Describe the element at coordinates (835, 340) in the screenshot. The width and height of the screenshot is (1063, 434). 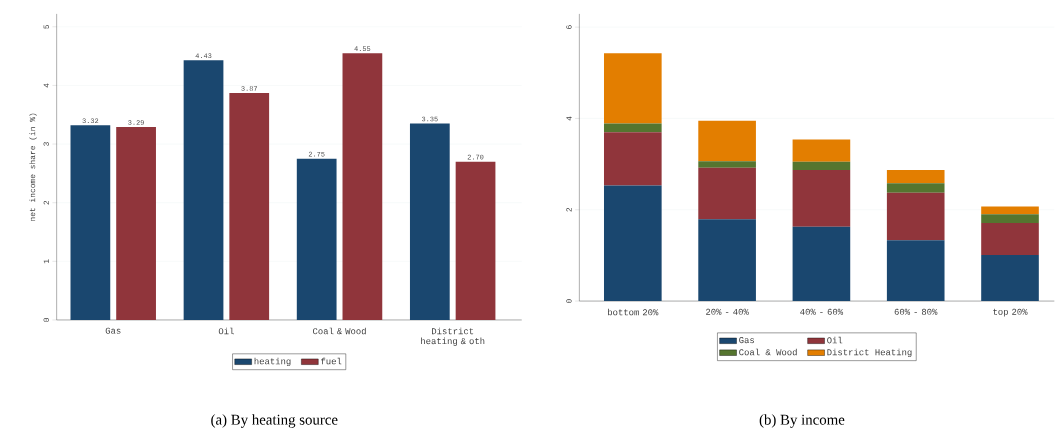
I see `legend-label: Oil` at that location.